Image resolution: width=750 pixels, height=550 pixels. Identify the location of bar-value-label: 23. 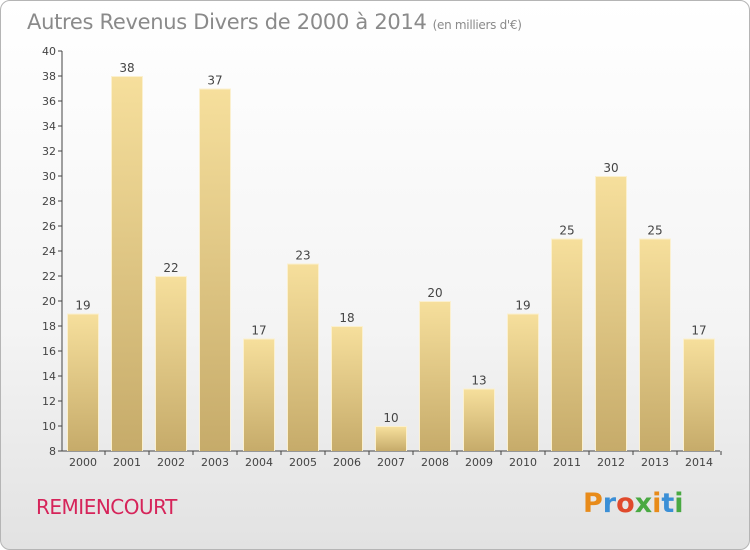
(302, 256).